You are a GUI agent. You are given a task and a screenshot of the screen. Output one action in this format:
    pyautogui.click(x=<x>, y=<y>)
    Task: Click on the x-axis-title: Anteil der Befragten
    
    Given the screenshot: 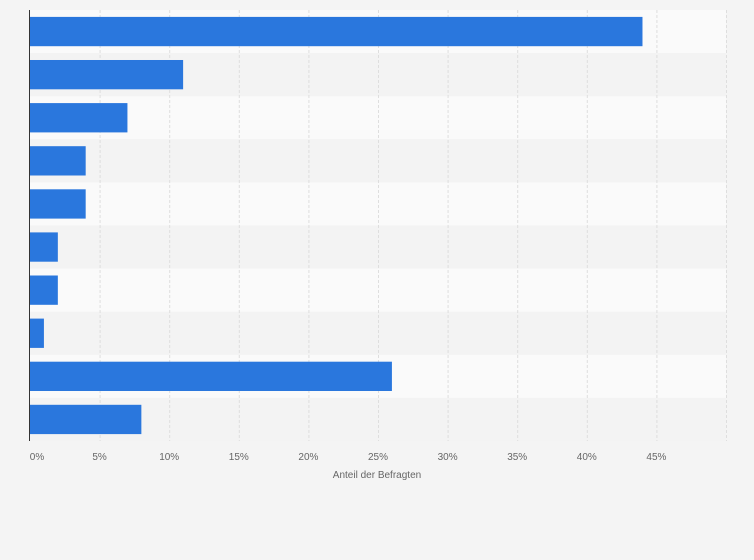 What is the action you would take?
    pyautogui.click(x=377, y=475)
    